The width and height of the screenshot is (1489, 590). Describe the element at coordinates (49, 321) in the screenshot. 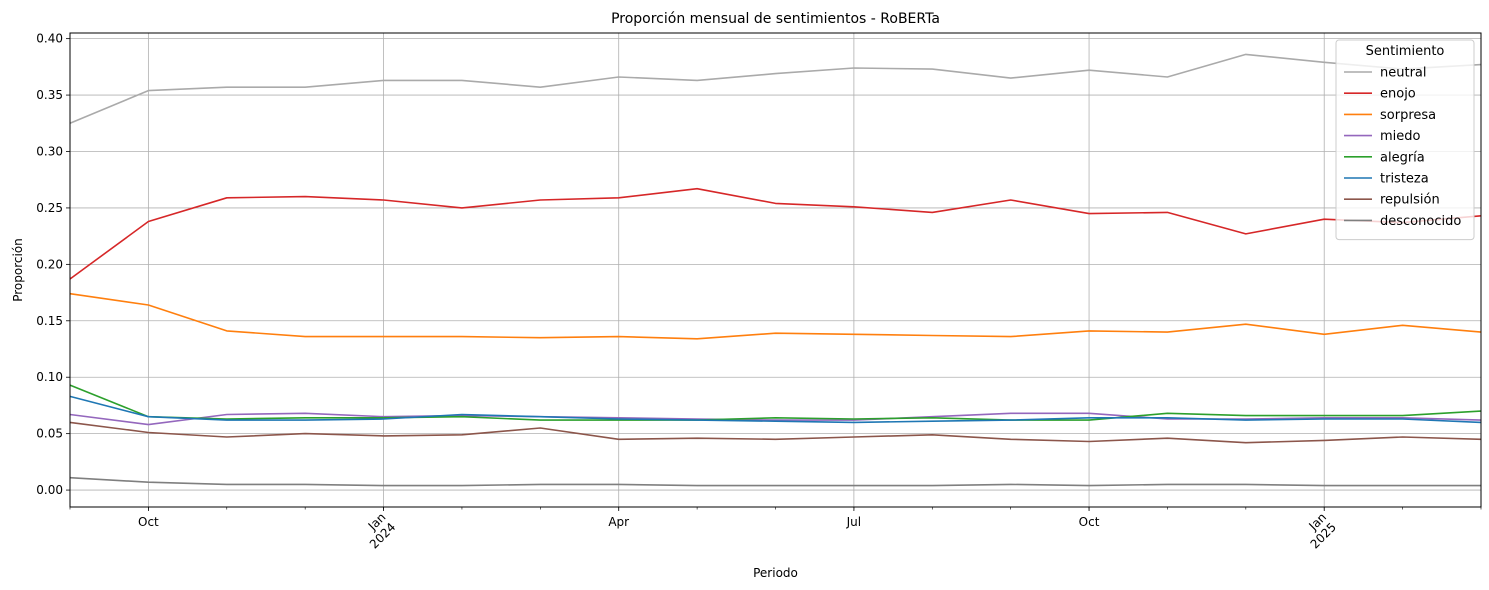

I see `y-tick-label: 0.15` at that location.